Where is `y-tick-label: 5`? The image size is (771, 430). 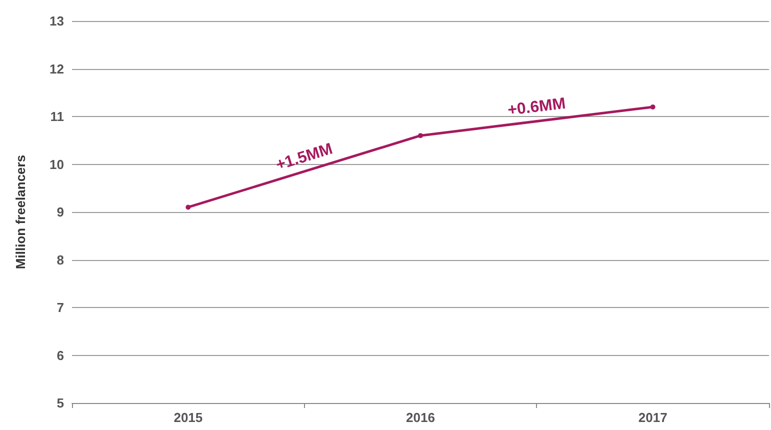
y-tick-label: 5 is located at coordinates (60, 403).